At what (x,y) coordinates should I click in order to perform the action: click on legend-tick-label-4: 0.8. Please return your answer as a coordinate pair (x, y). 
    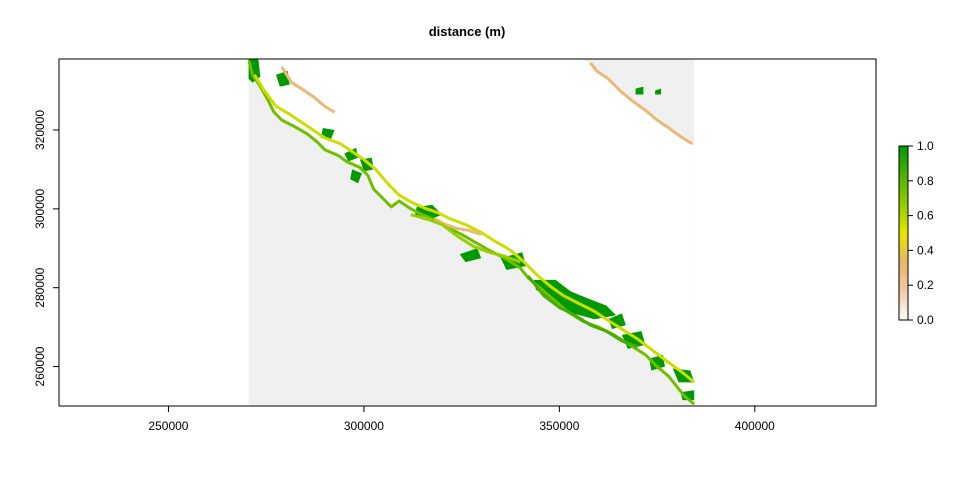
    Looking at the image, I should click on (925, 181).